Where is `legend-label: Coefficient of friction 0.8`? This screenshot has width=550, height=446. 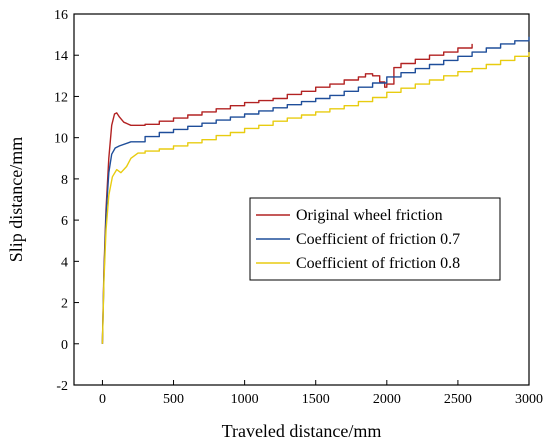 legend-label: Coefficient of friction 0.8 is located at coordinates (378, 263).